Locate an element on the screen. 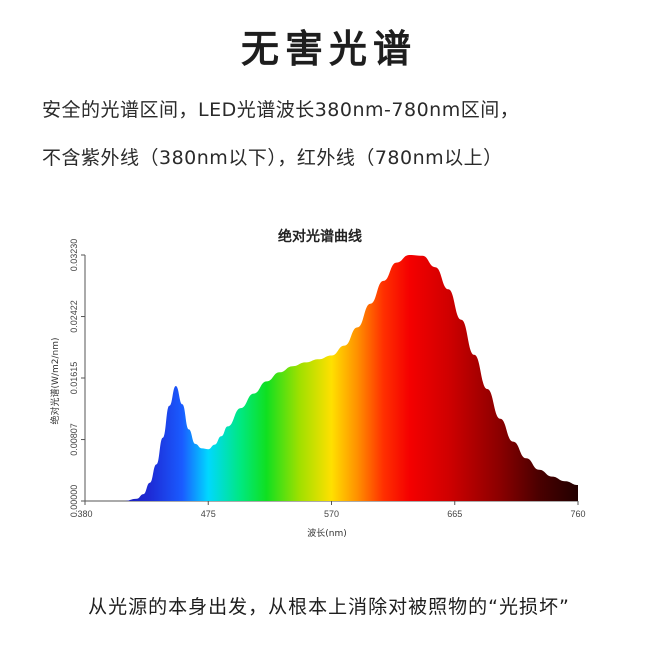 The width and height of the screenshot is (658, 658). y-tick-label: 0.01615 is located at coordinates (74, 378).